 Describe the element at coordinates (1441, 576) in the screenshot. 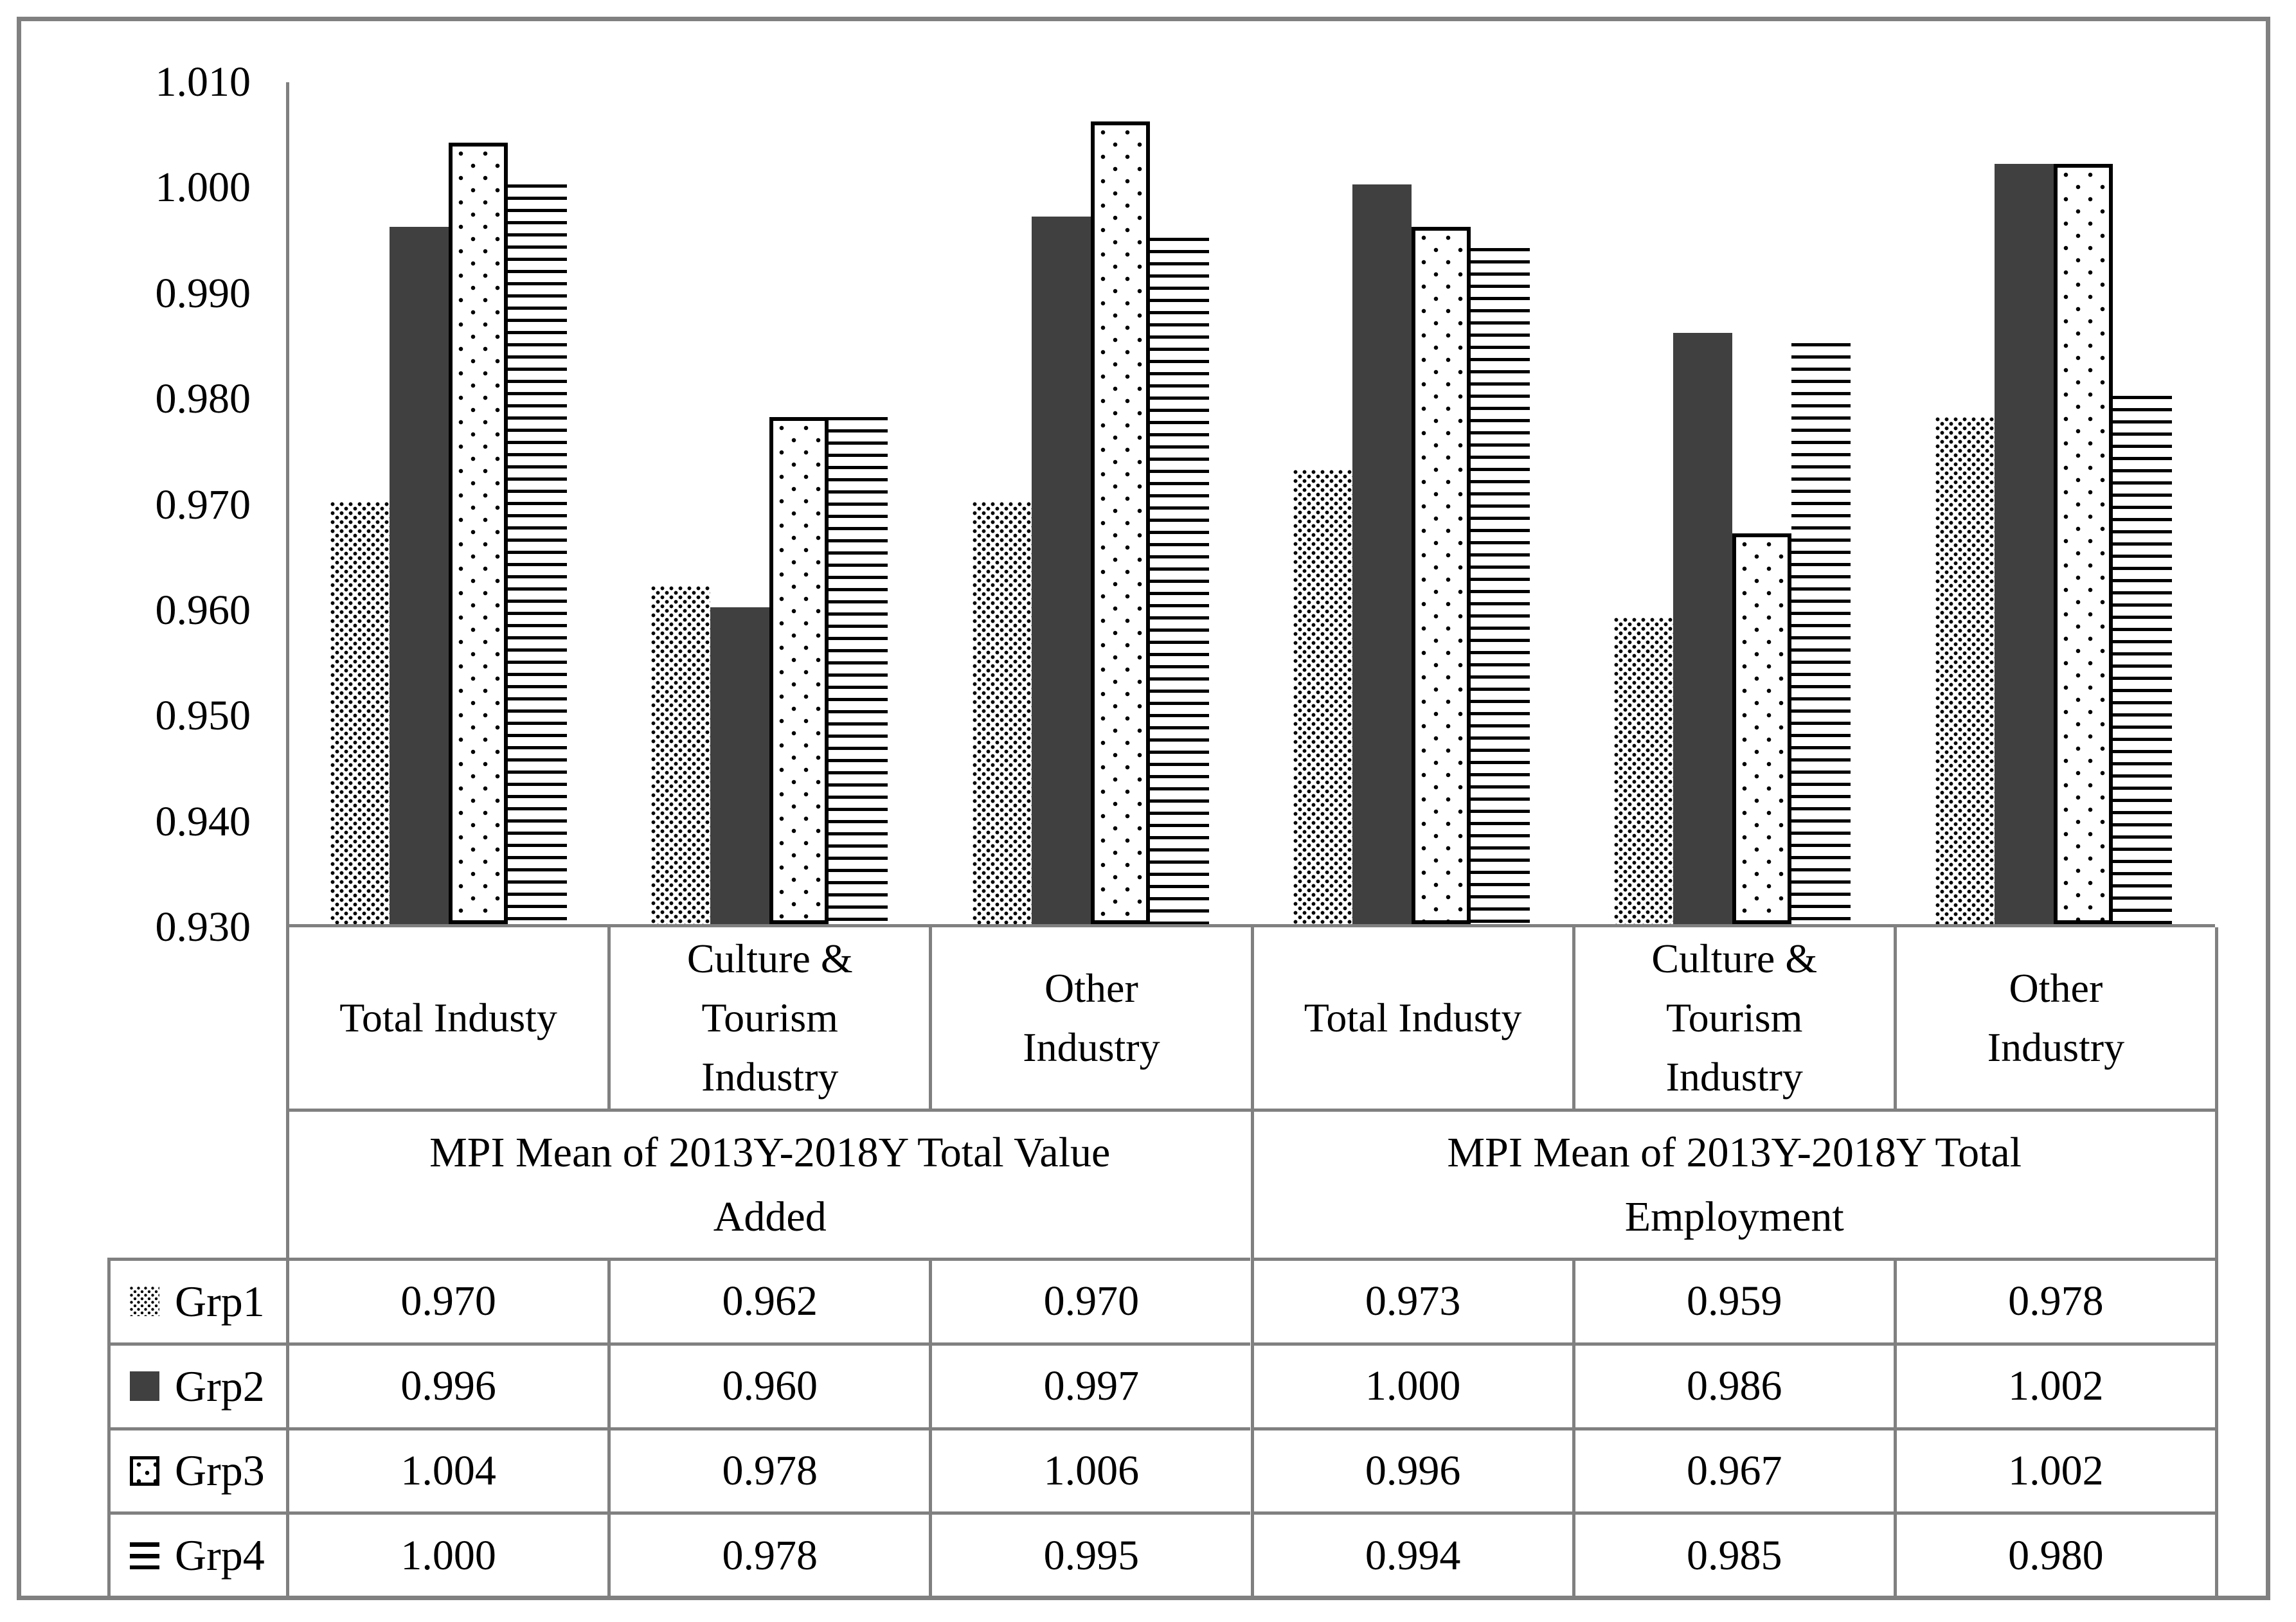

I see `bar-grp3-cat4` at that location.